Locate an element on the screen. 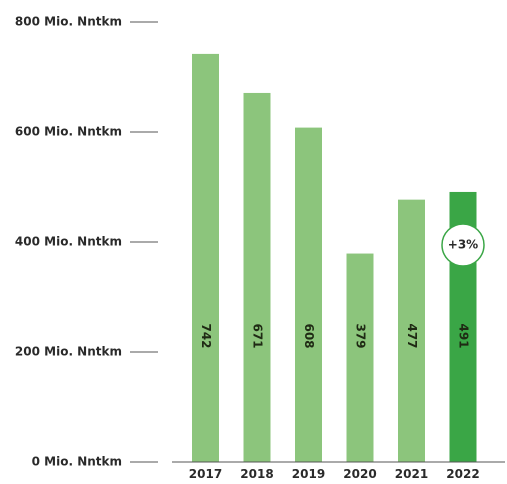  bar-value-label: 379 is located at coordinates (361, 335).